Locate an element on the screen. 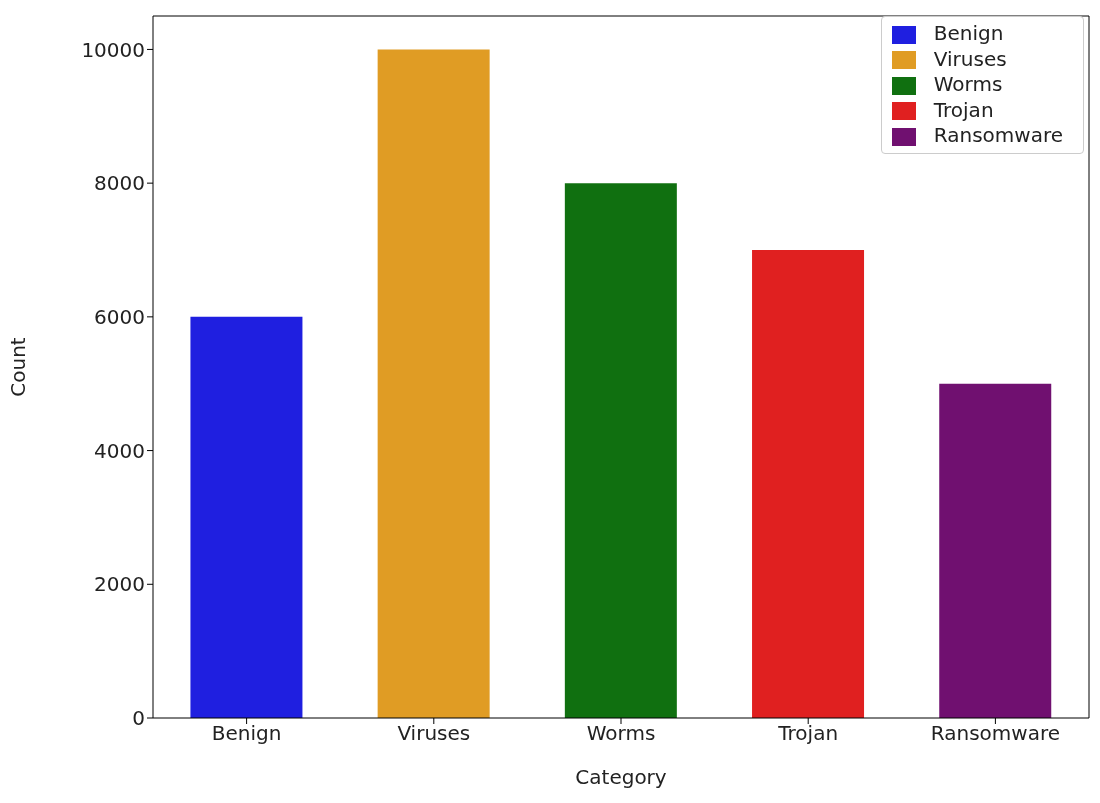 This screenshot has width=1100, height=803. y-tick-label: 10000 is located at coordinates (113, 49).